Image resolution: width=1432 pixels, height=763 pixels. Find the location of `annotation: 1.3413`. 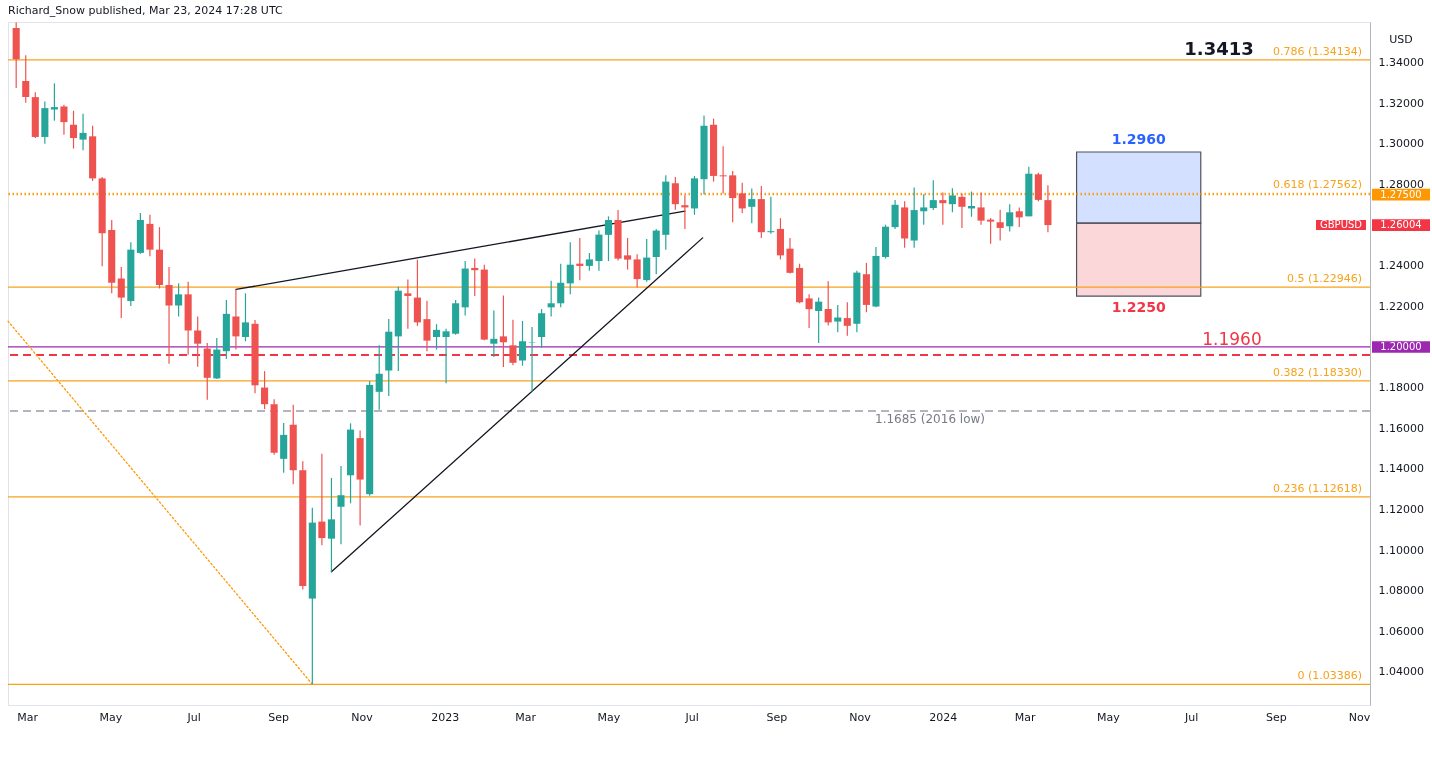

annotation: 1.3413 is located at coordinates (1219, 48).